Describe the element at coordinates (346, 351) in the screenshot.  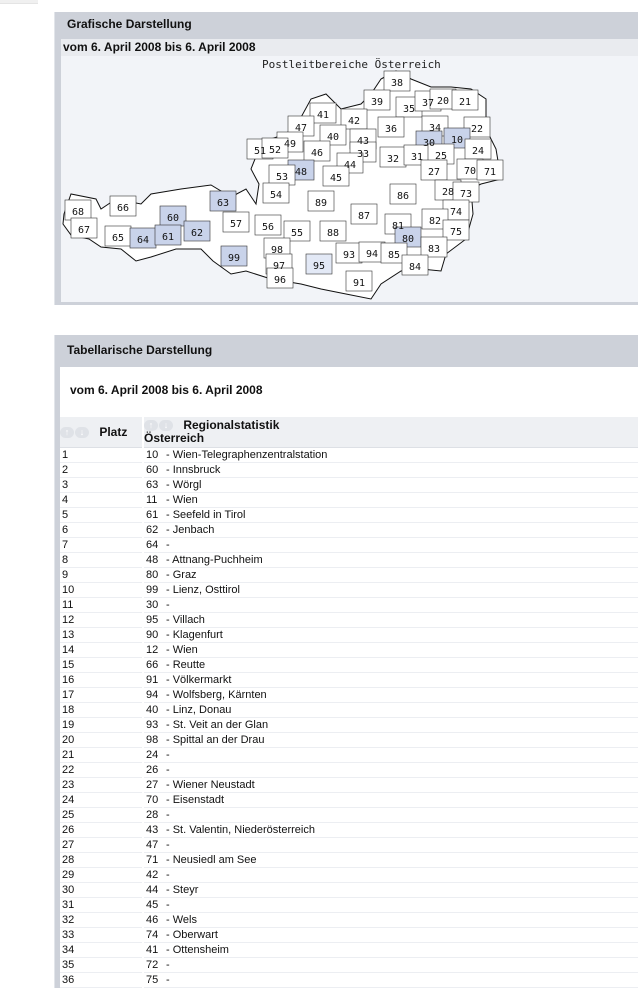
I see `table-section-title: Tabellarische Darstellung` at that location.